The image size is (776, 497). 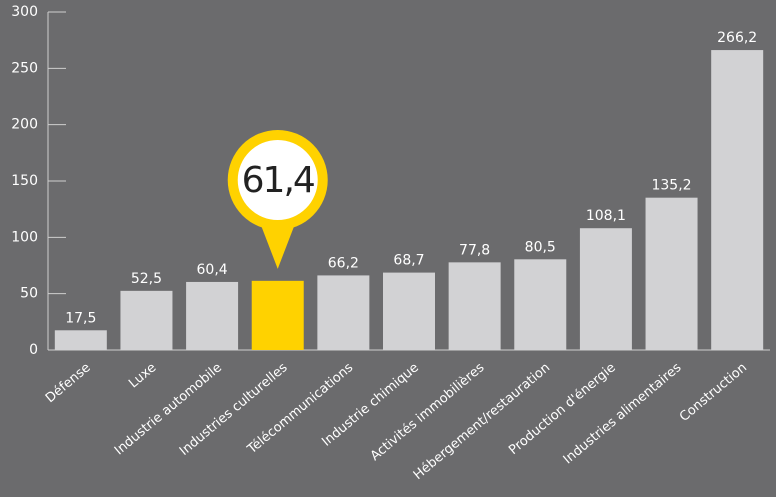 I want to click on y-tick-label: 200, so click(x=24, y=125).